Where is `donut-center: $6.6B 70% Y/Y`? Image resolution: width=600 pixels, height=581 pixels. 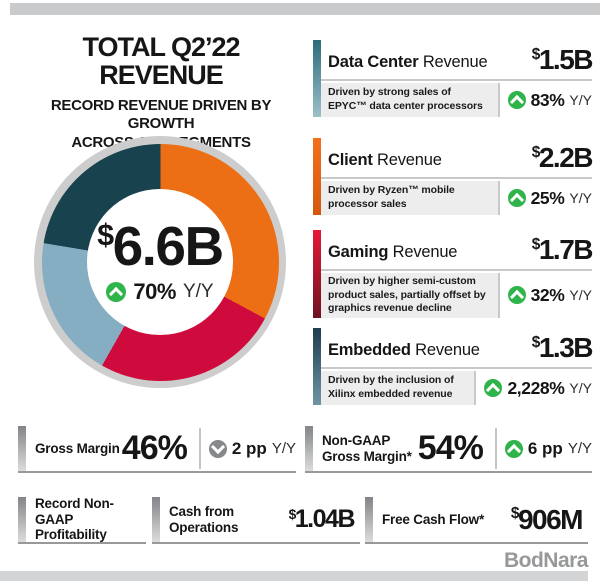
donut-center: $6.6B 70% Y/Y is located at coordinates (160, 262).